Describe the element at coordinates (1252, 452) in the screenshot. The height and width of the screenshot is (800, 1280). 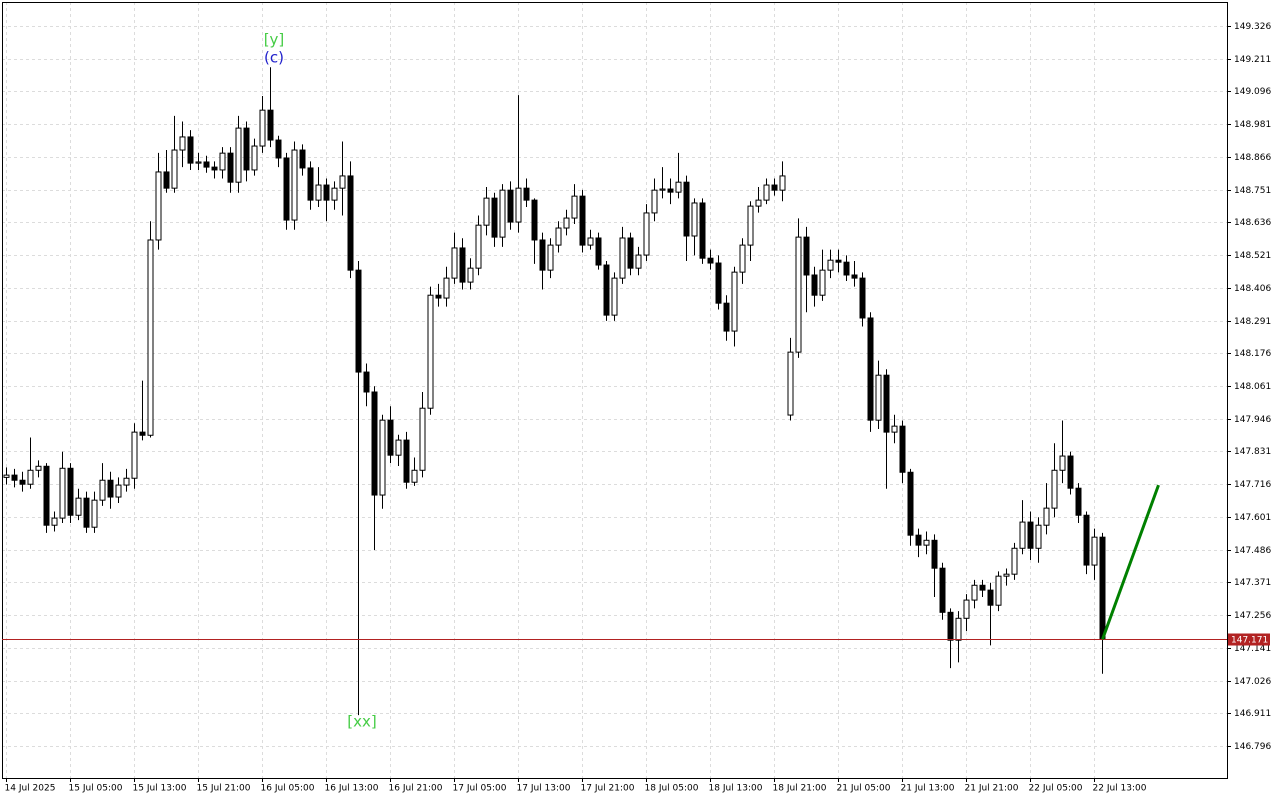
I see `y-tick-label: 147.831` at that location.